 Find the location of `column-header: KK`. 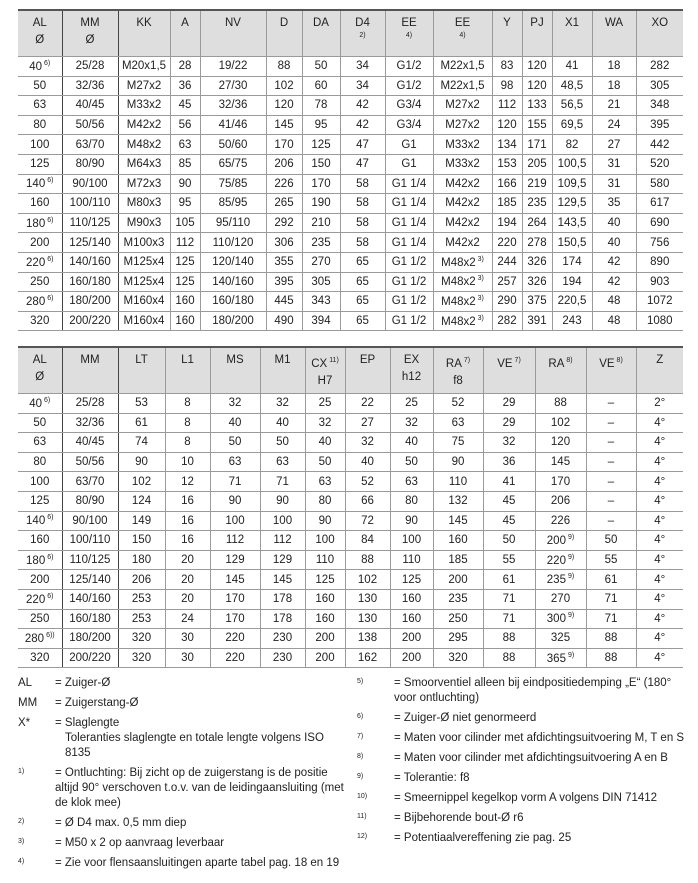

column-header: KK is located at coordinates (143, 33).